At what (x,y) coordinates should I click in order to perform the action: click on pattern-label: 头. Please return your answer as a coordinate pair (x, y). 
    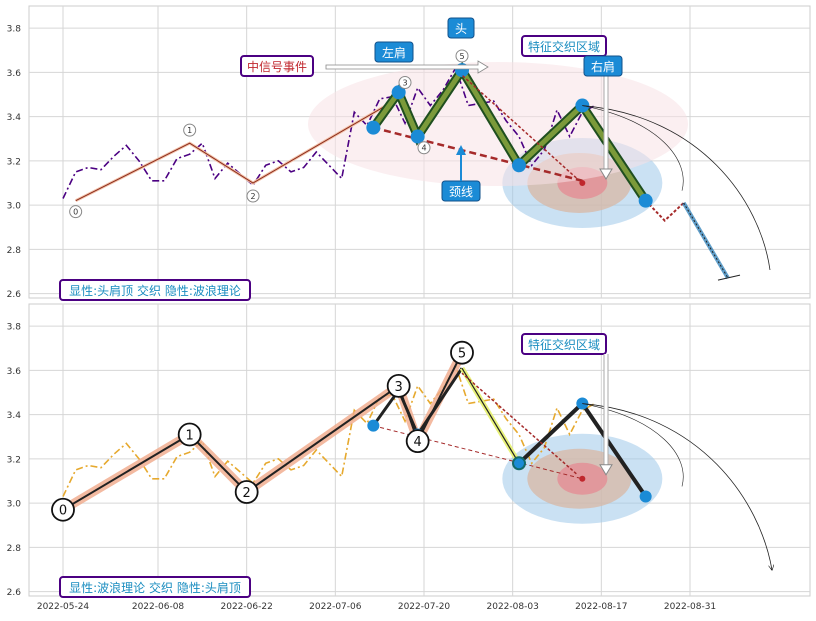
    Looking at the image, I should click on (461, 29).